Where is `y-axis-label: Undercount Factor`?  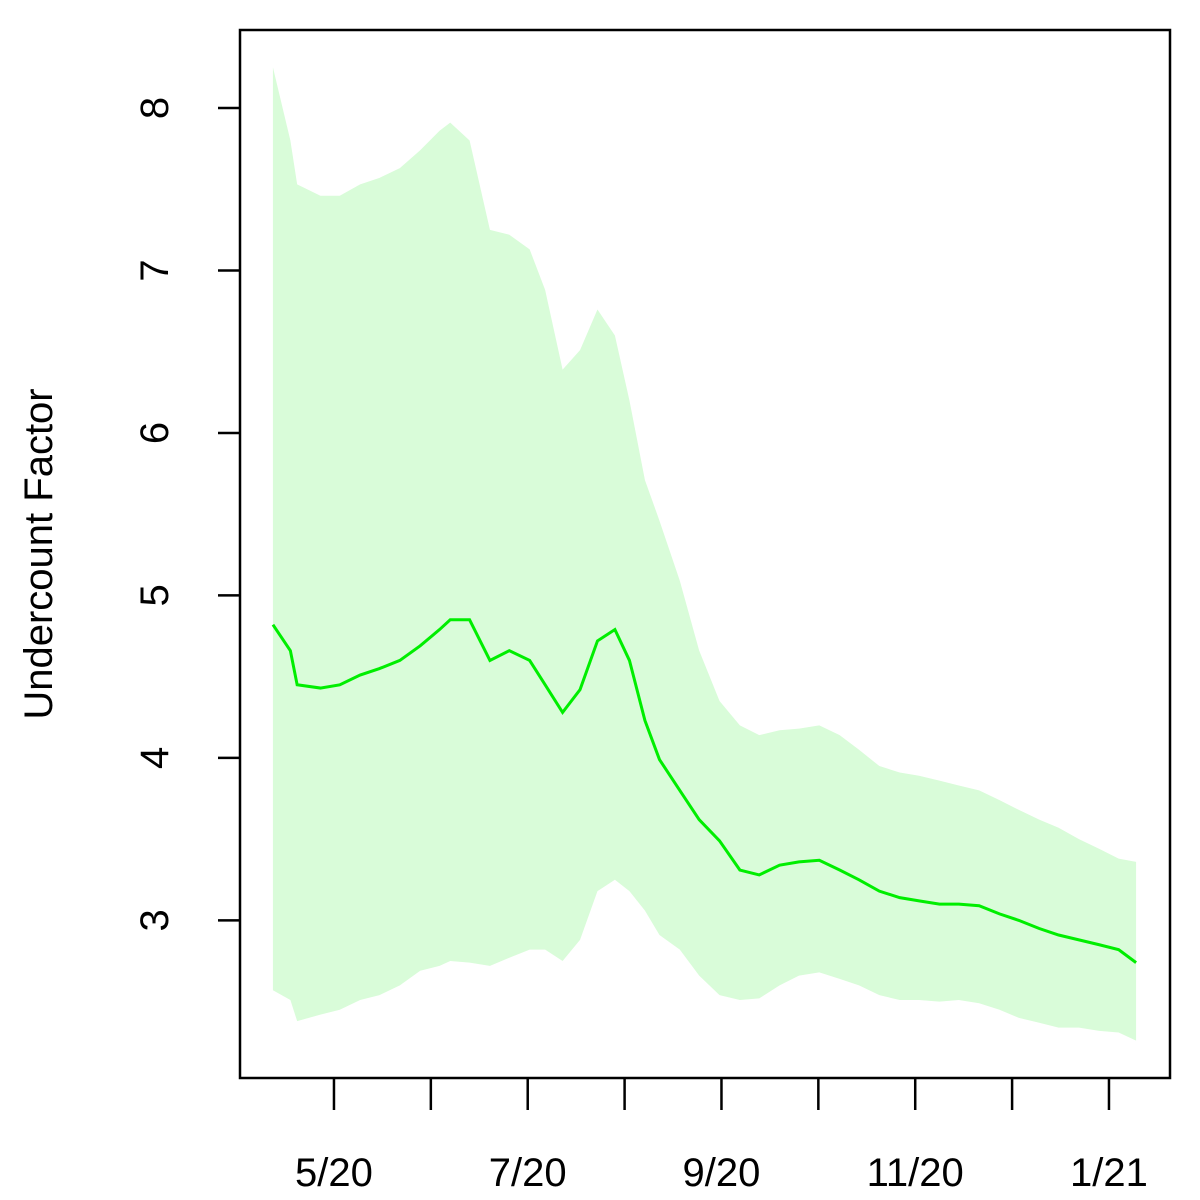
y-axis-label: Undercount Factor is located at coordinates (39, 553).